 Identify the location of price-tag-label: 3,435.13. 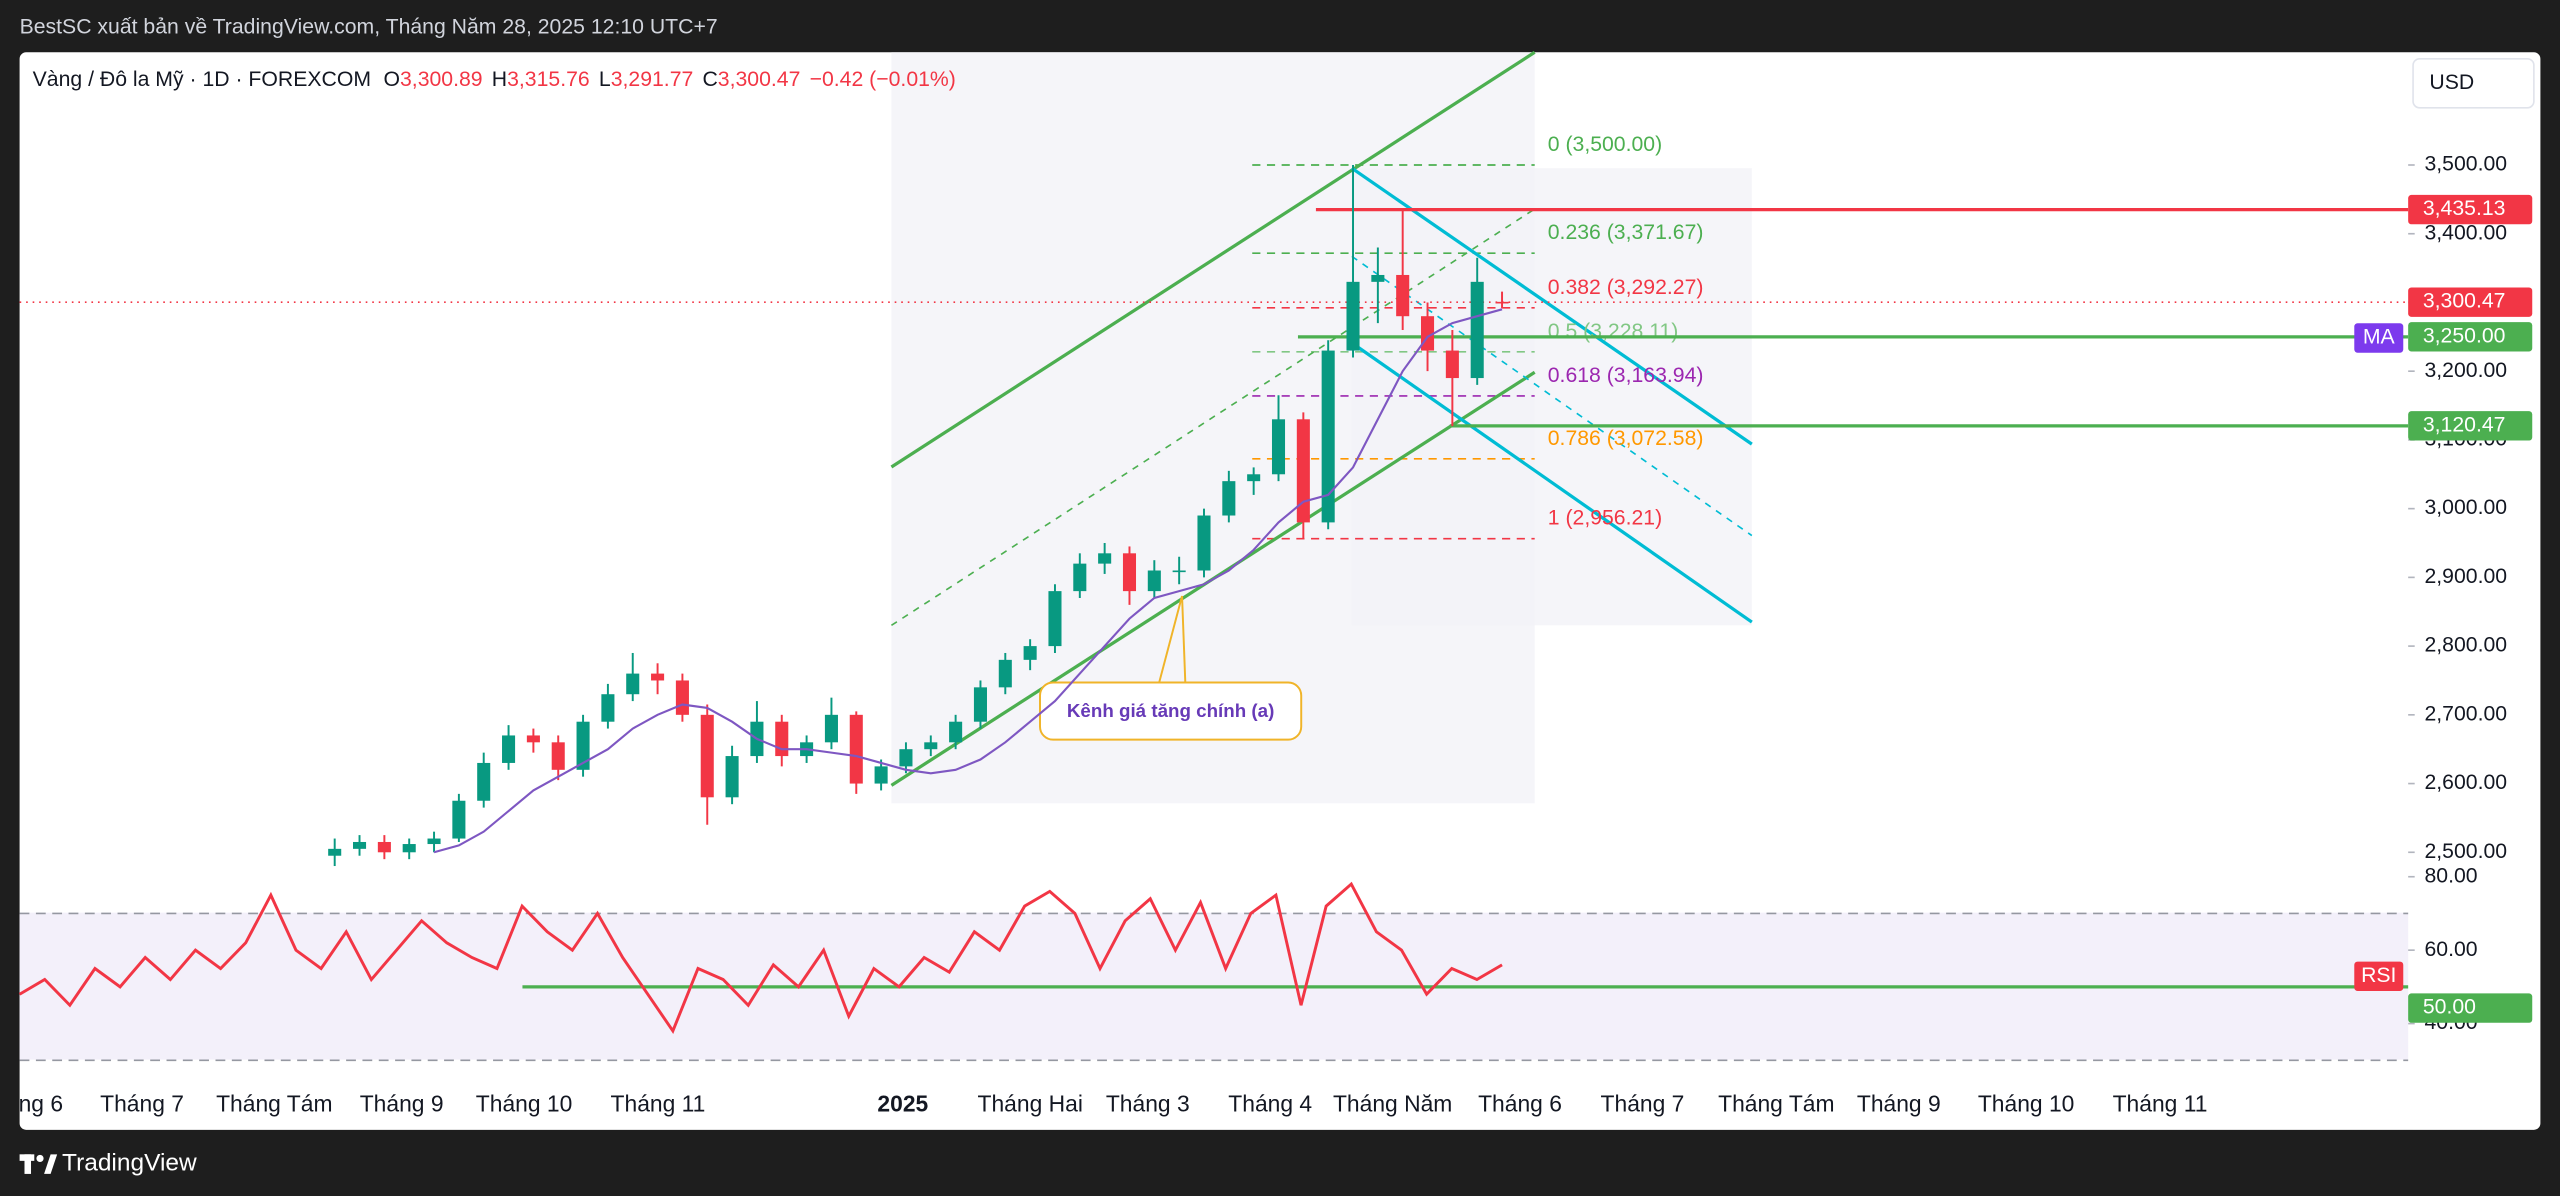
(2464, 208).